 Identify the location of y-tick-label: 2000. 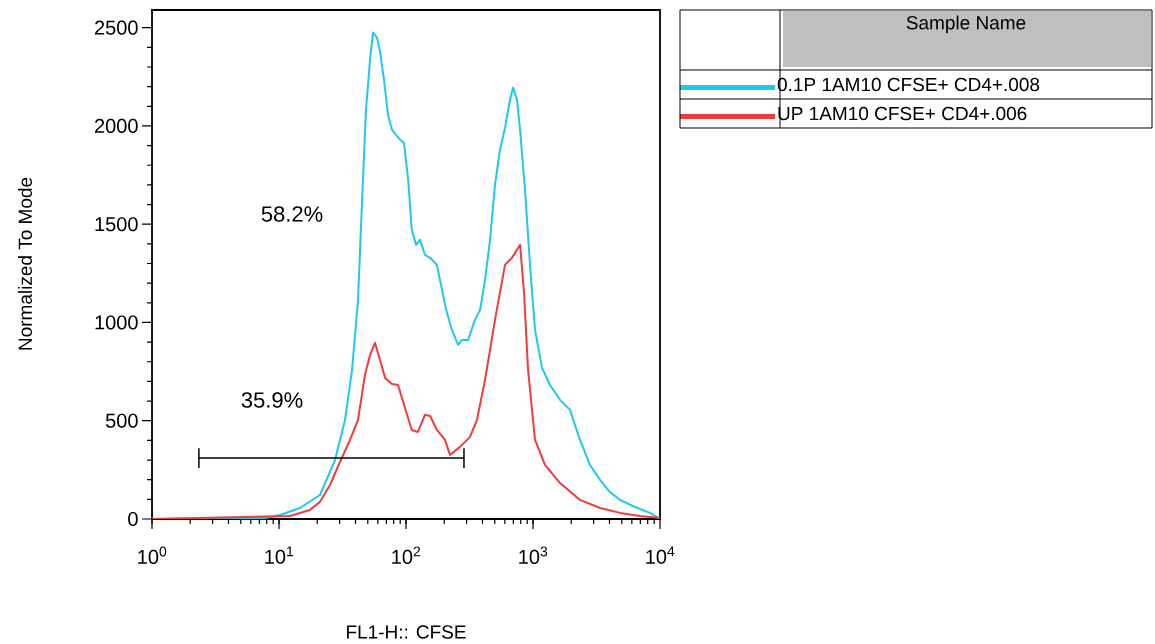
(116, 126).